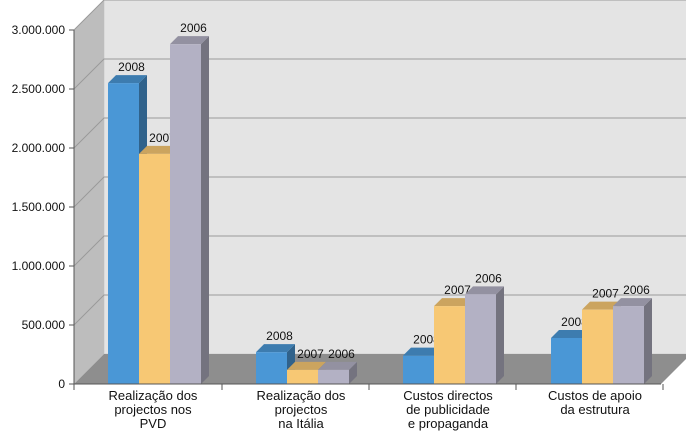 This screenshot has height=434, width=686. I want to click on bar: 2007, so click(306, 365).